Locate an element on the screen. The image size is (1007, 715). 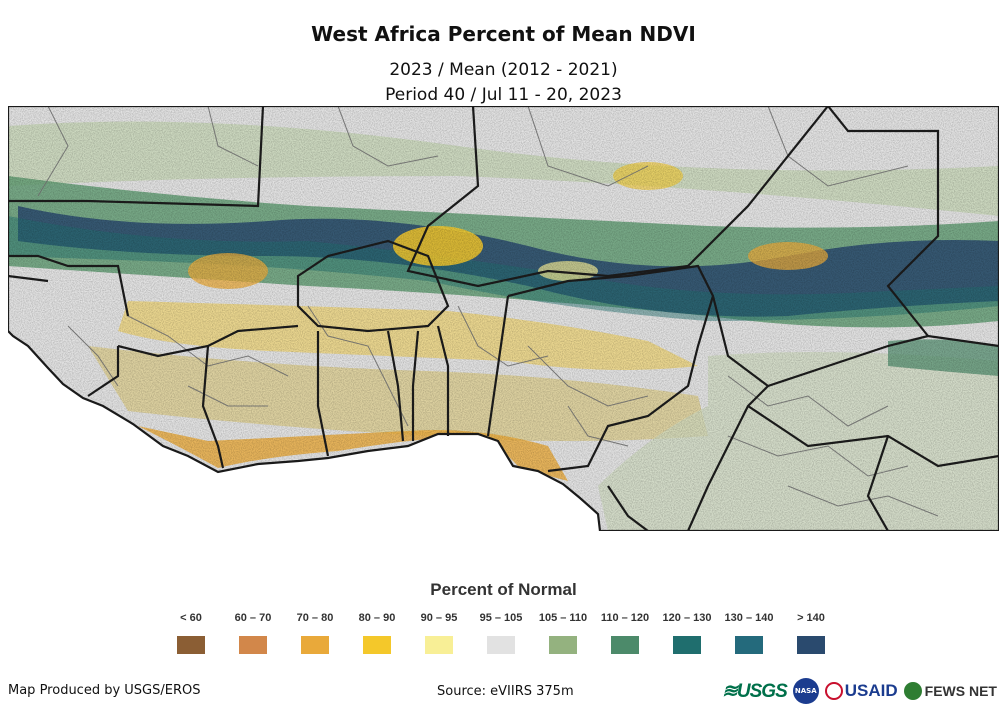
legend-item: 90 – 95 is located at coordinates (439, 633).